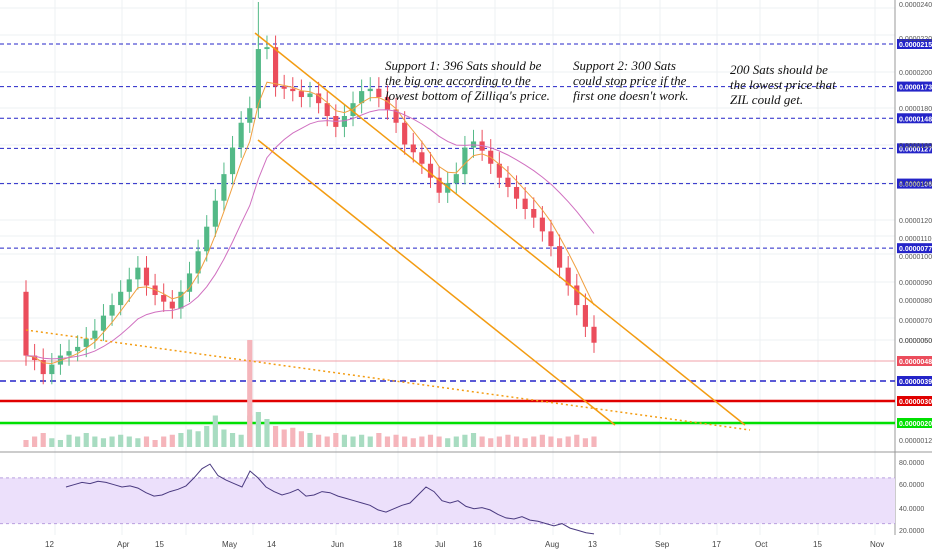 The image size is (932, 550). I want to click on level-label: 0.00001275, so click(915, 149).